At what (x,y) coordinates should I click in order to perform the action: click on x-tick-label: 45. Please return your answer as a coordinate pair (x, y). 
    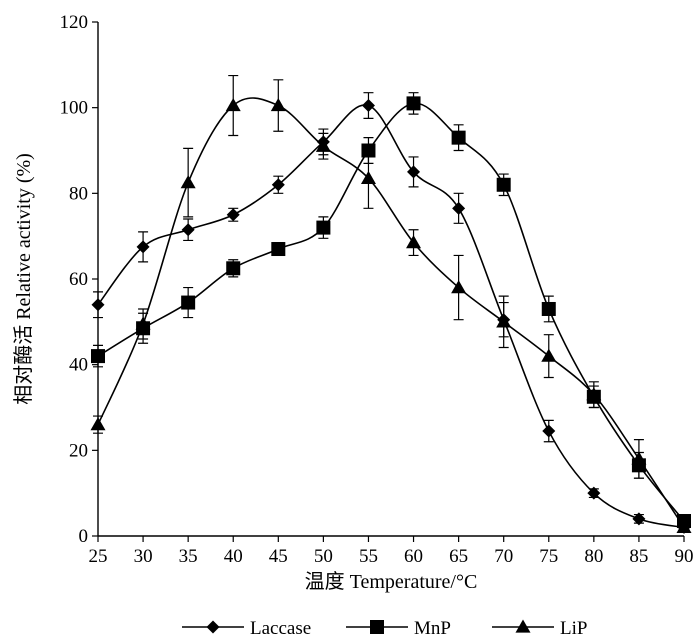
    Looking at the image, I should click on (278, 556).